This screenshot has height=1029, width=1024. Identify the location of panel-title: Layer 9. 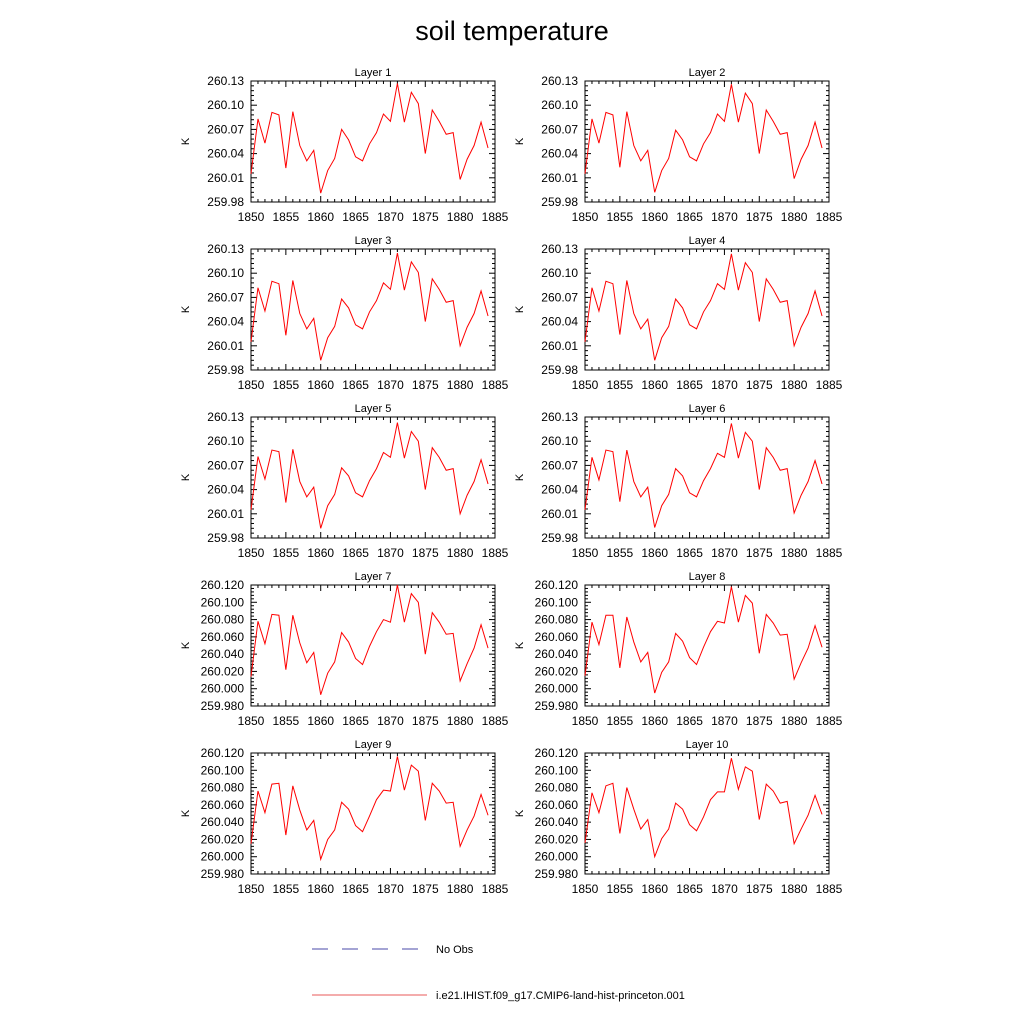
(373, 745).